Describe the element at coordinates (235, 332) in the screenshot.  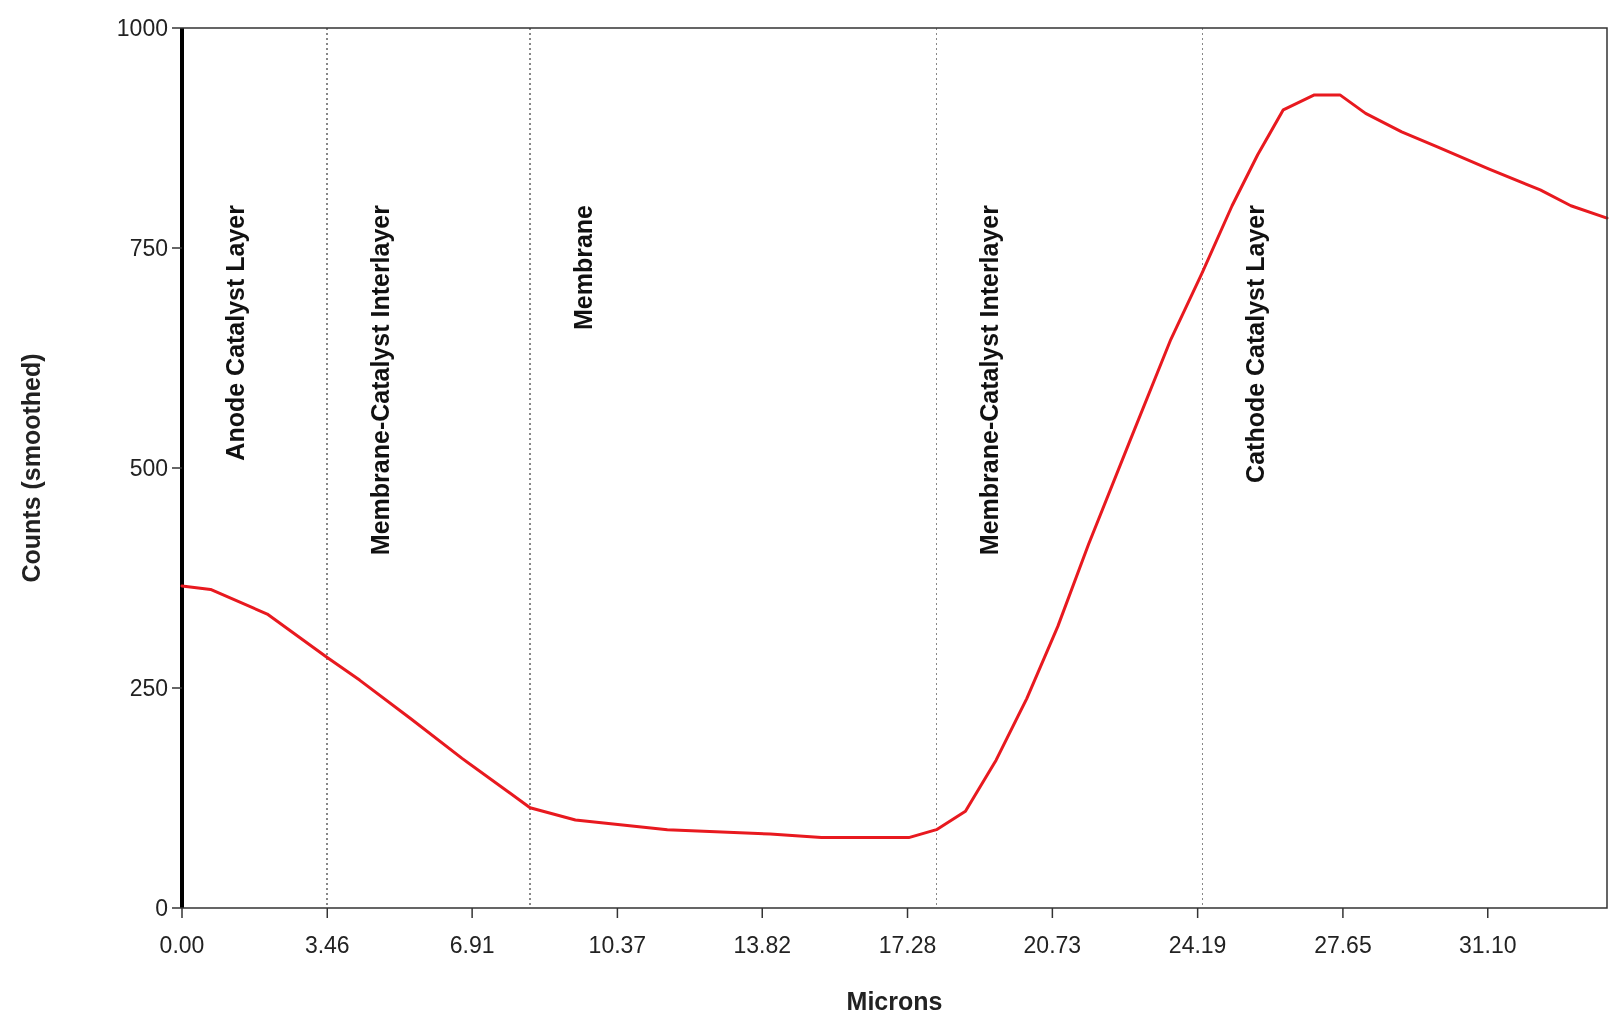
I see `annotation: Anode Catalyst Layer` at that location.